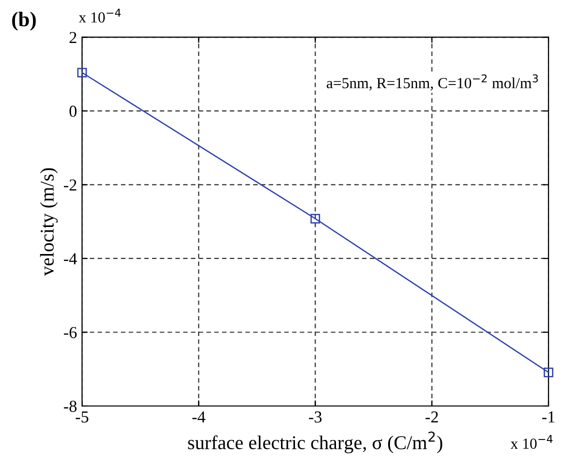  What do you see at coordinates (82, 417) in the screenshot?
I see `x-tick-label: -5` at bounding box center [82, 417].